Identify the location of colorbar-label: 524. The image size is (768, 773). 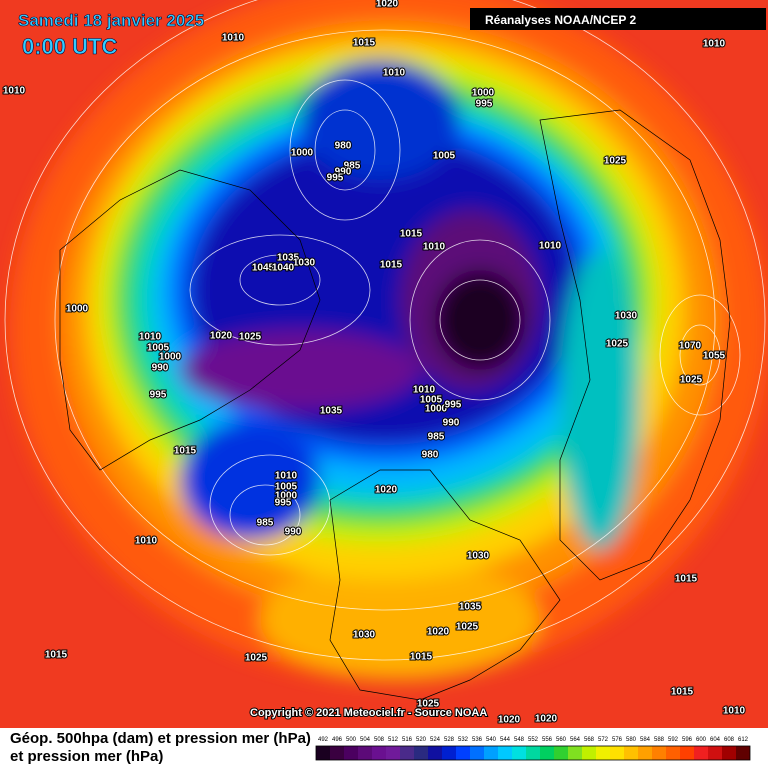
(435, 740).